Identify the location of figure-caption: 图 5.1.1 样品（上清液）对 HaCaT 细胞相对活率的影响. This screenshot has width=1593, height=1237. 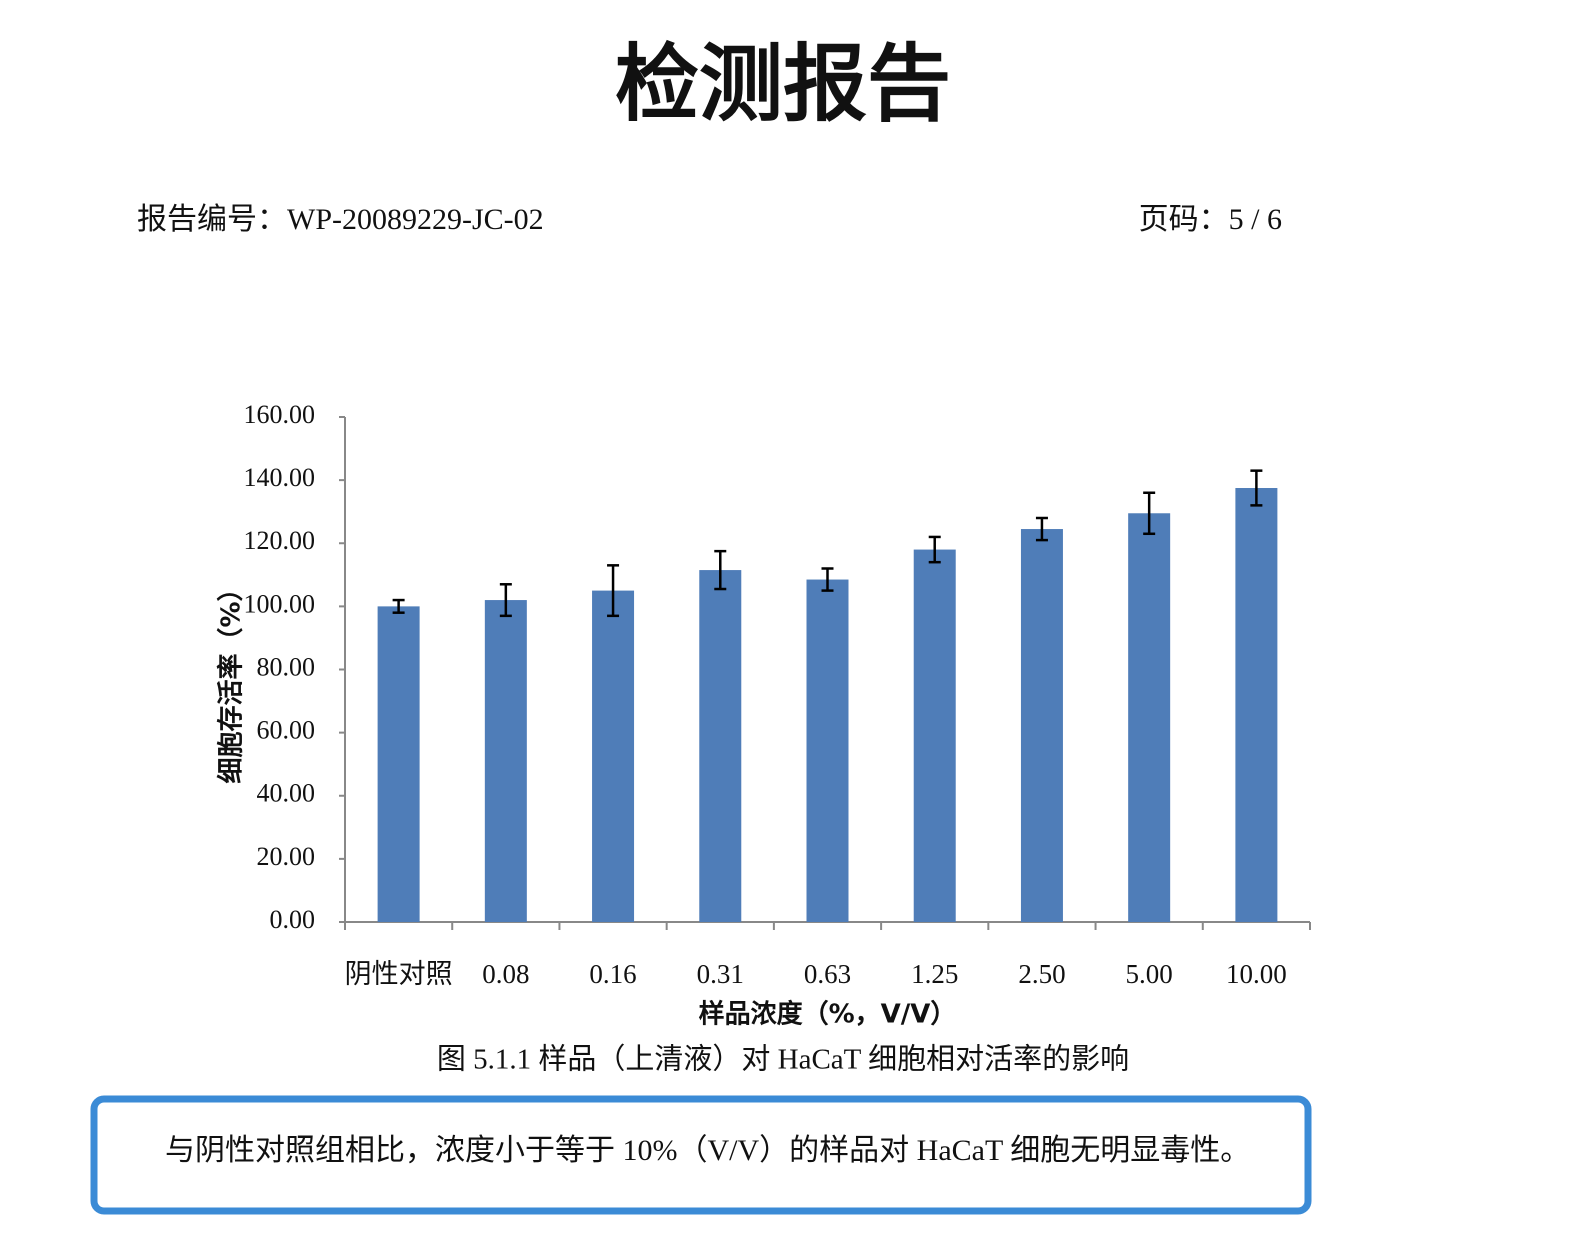
(783, 1059).